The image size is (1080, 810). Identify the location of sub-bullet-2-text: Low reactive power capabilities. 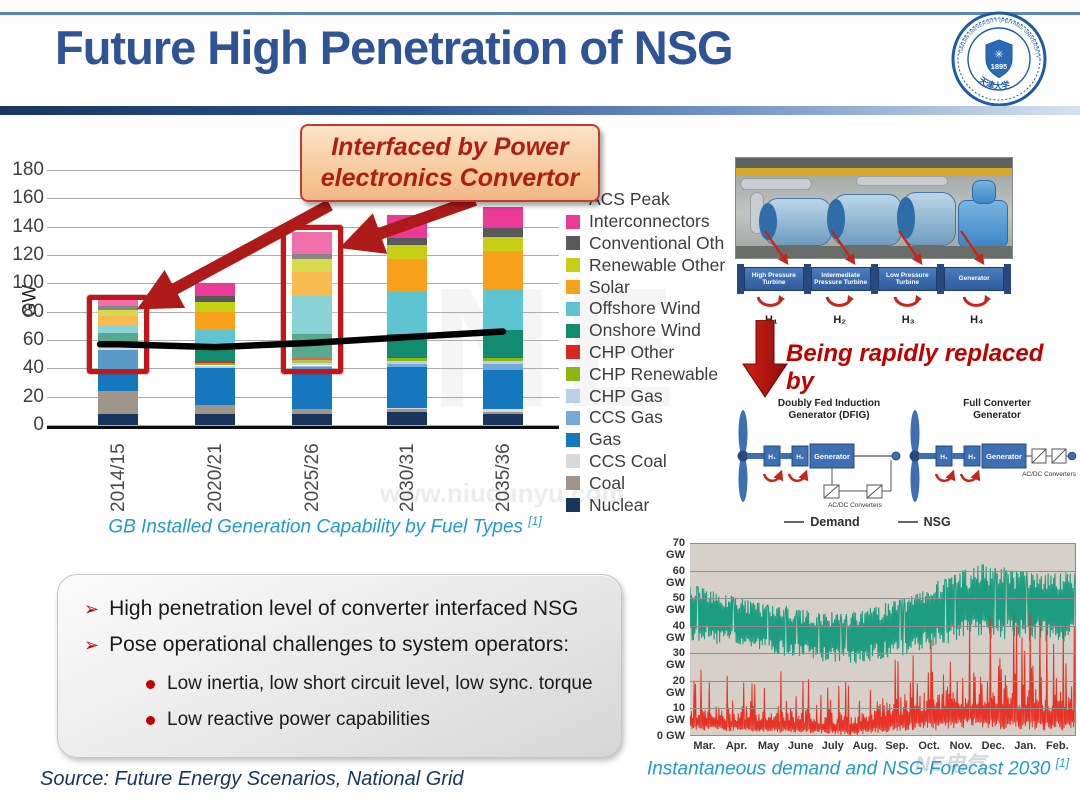
(298, 719).